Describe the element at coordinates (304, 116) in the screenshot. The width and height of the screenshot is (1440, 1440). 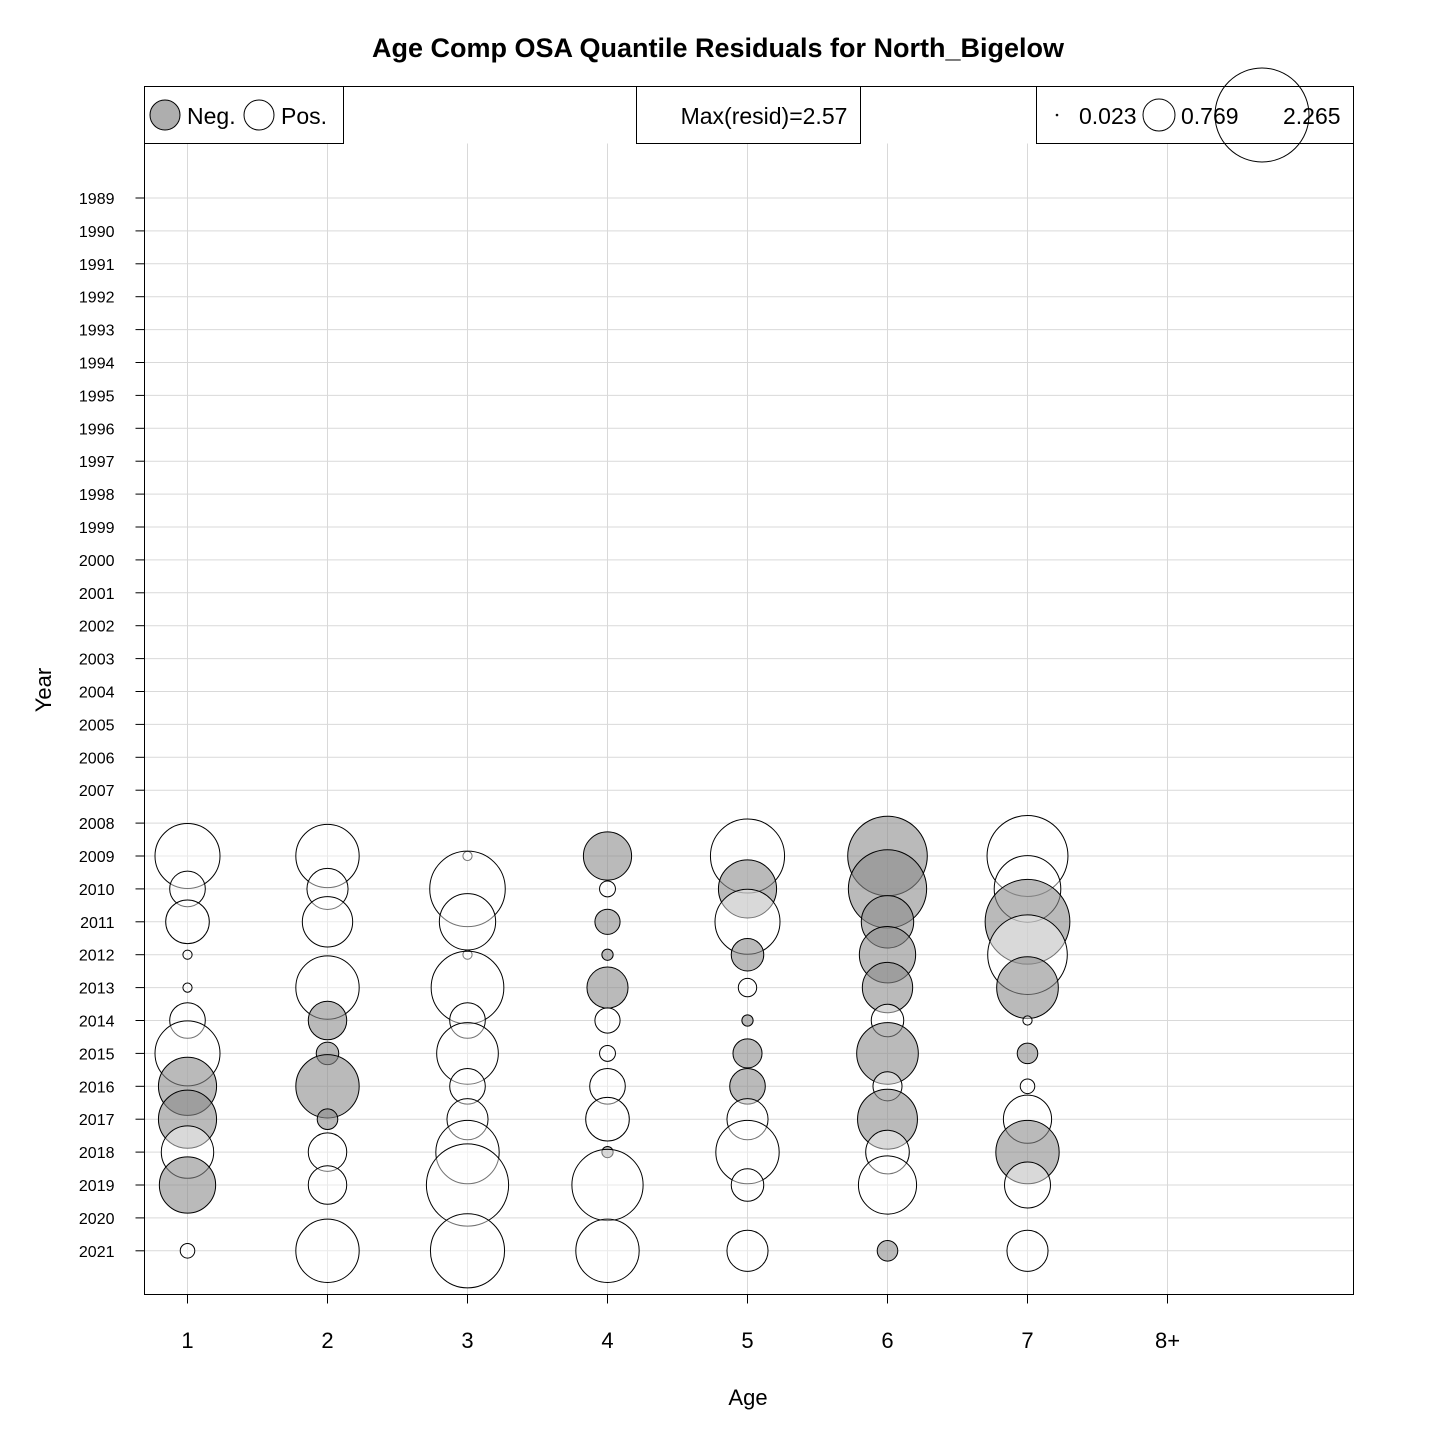
I see `pos-legend-label: Pos.` at that location.